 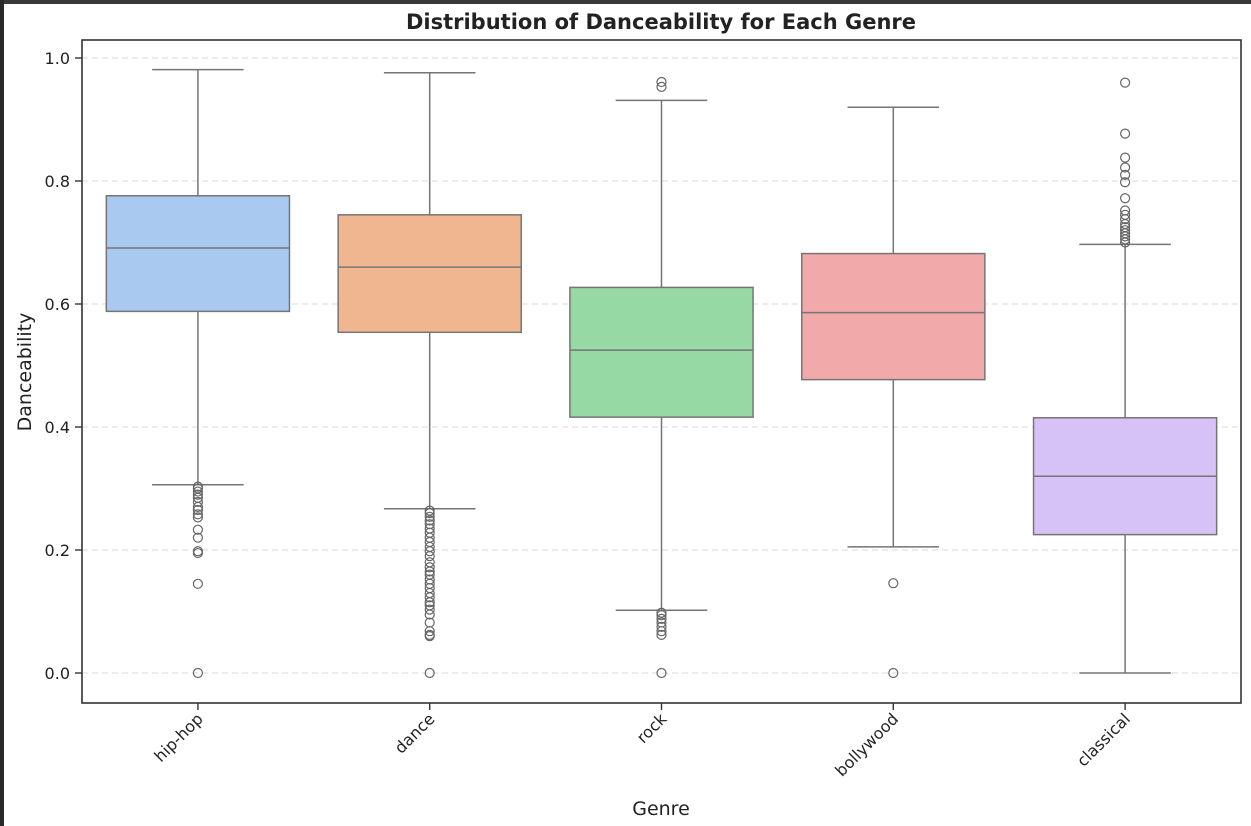 What do you see at coordinates (57, 550) in the screenshot?
I see `y-tick-label: 0.2` at bounding box center [57, 550].